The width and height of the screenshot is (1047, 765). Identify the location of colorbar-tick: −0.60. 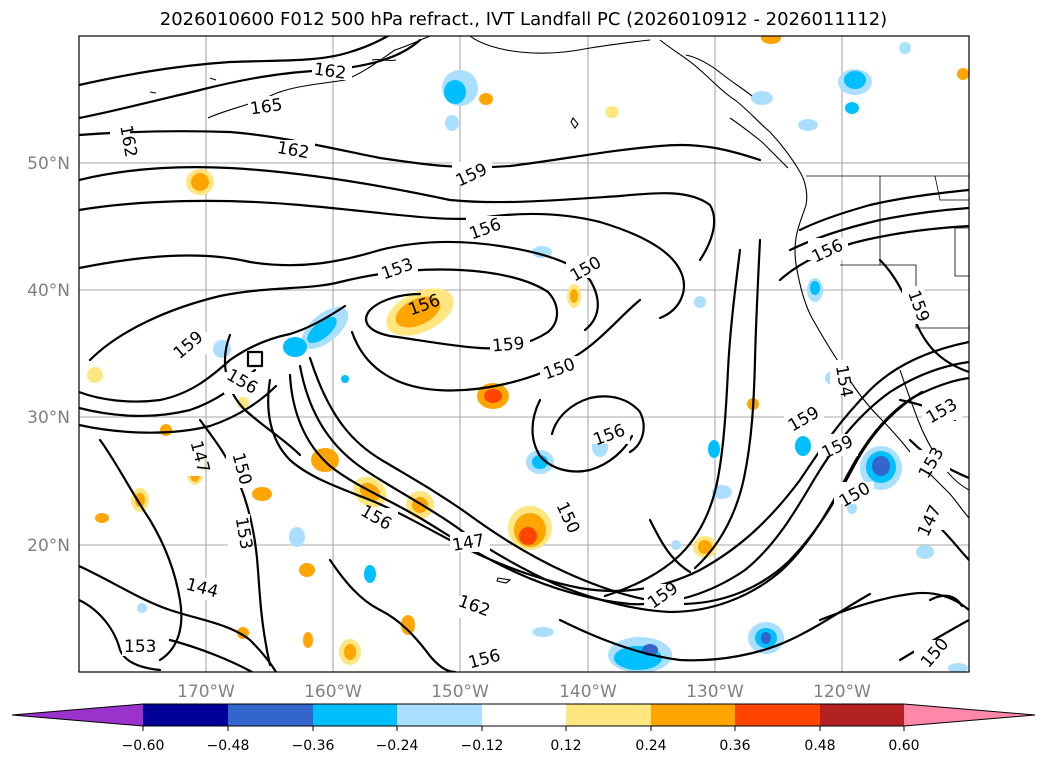
(143, 746).